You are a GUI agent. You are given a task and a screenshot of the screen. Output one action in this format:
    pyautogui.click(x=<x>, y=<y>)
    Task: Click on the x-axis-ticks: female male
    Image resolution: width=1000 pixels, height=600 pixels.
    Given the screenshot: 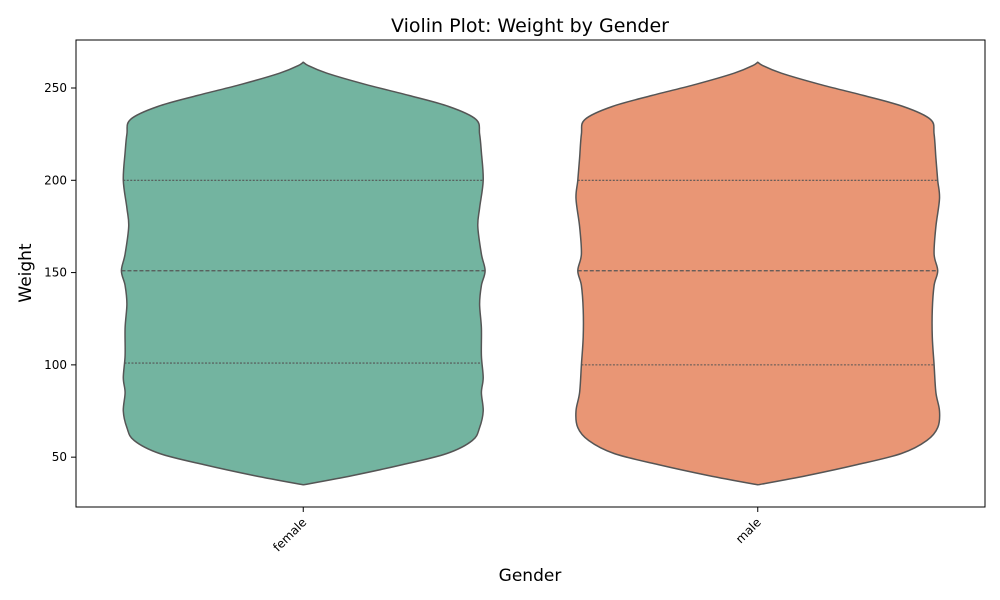 What is the action you would take?
    pyautogui.click(x=517, y=530)
    